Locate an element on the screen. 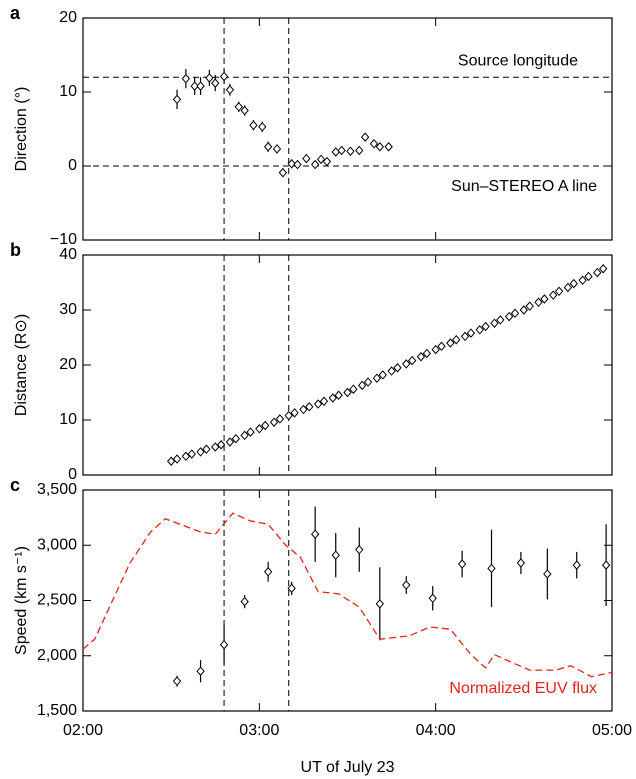  y-tick-label: 20 is located at coordinates (68, 364).